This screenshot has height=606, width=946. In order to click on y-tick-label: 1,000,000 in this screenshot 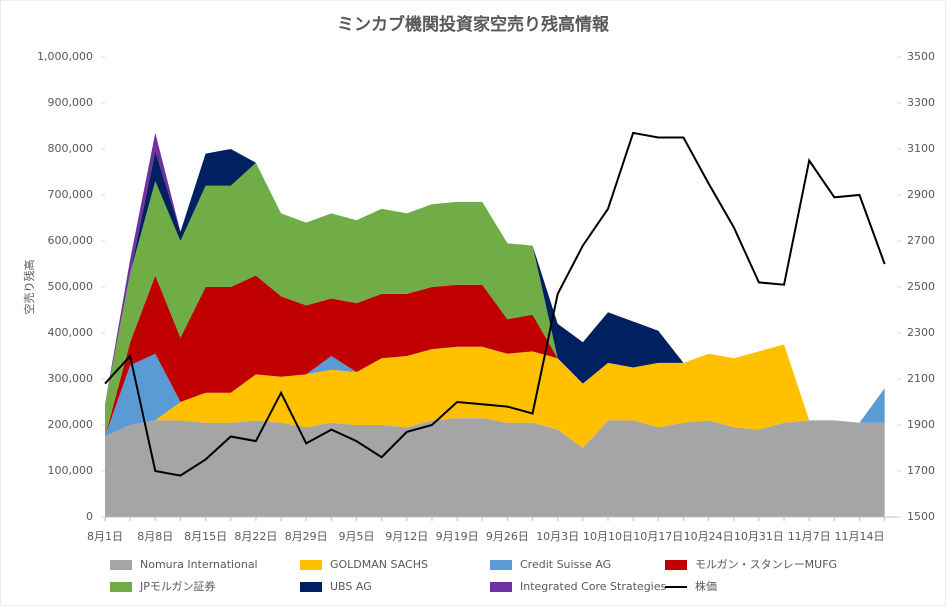, I will do `click(65, 56)`.